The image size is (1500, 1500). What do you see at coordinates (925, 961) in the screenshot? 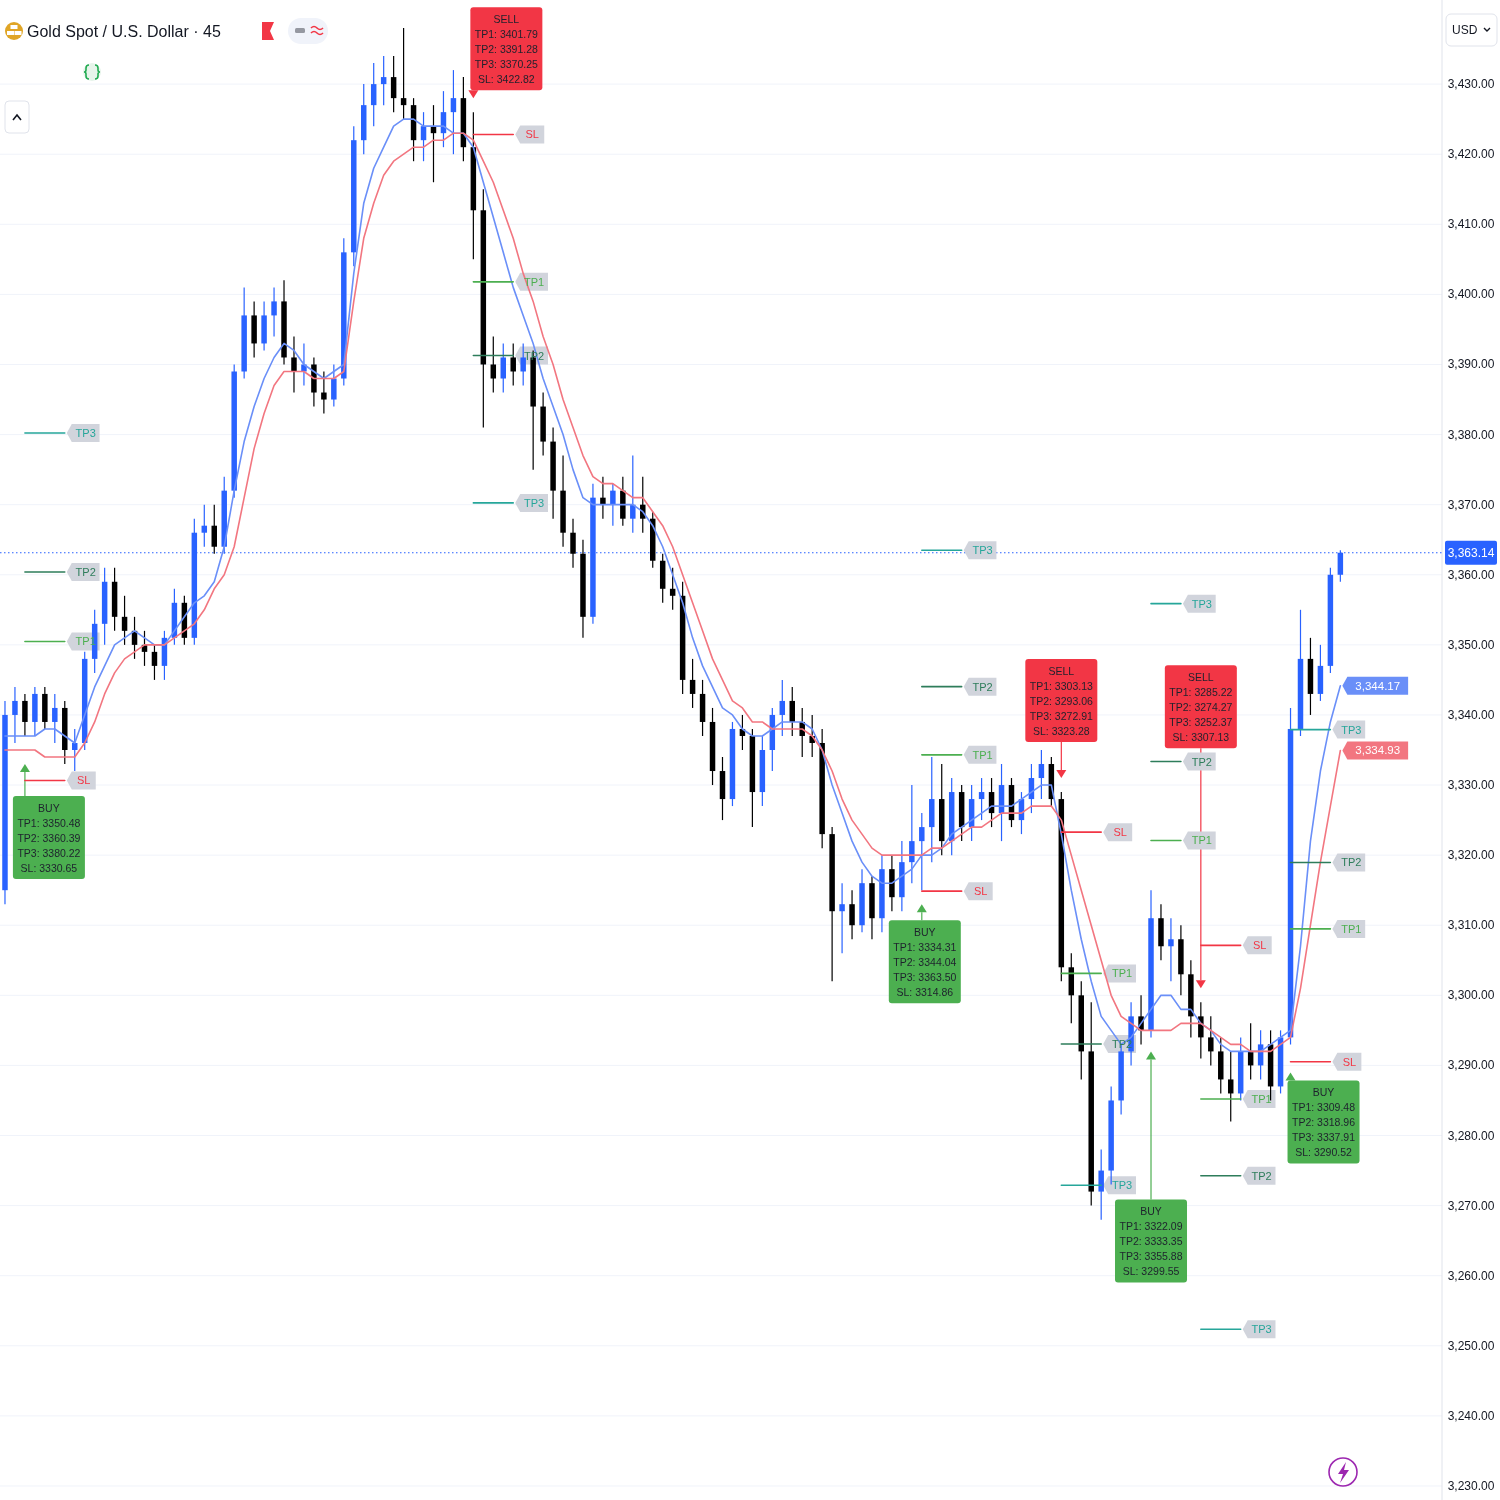
I see `data-label: BUY TP1: 3334.31 TP2: 3344.04 TP3: 3363.50 SL: 3314.86` at bounding box center [925, 961].